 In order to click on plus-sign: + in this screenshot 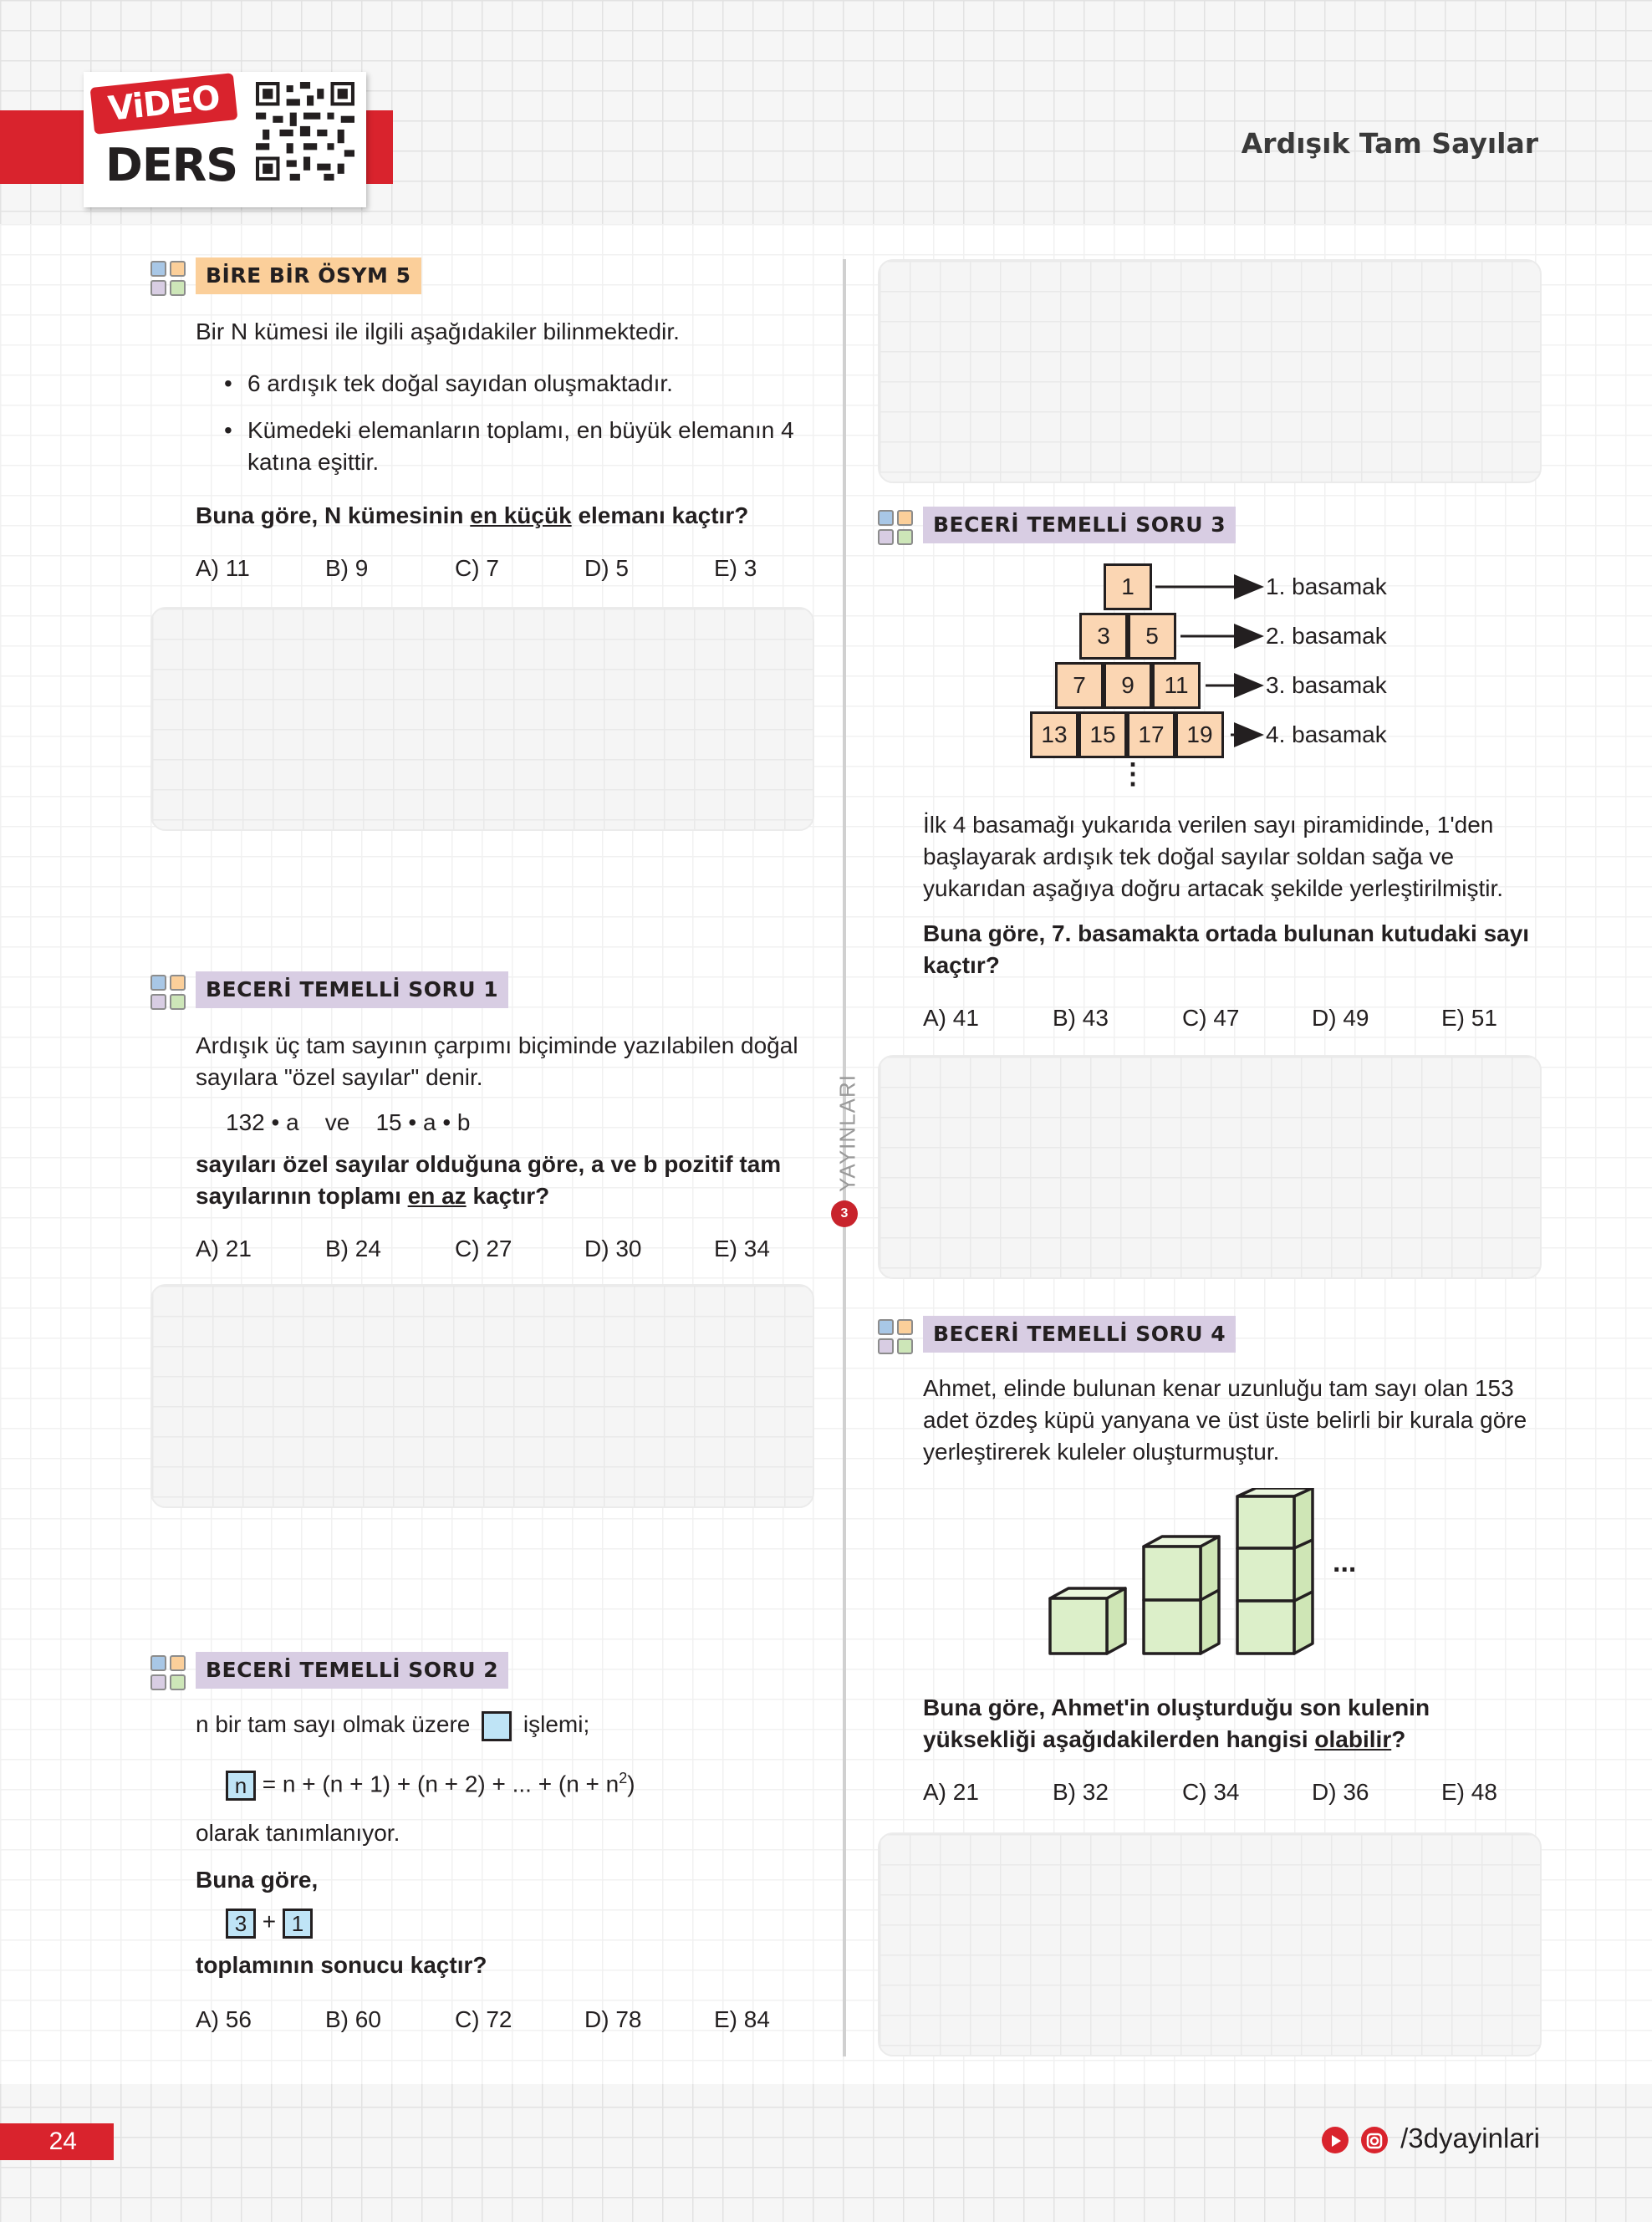, I will do `click(269, 1921)`.